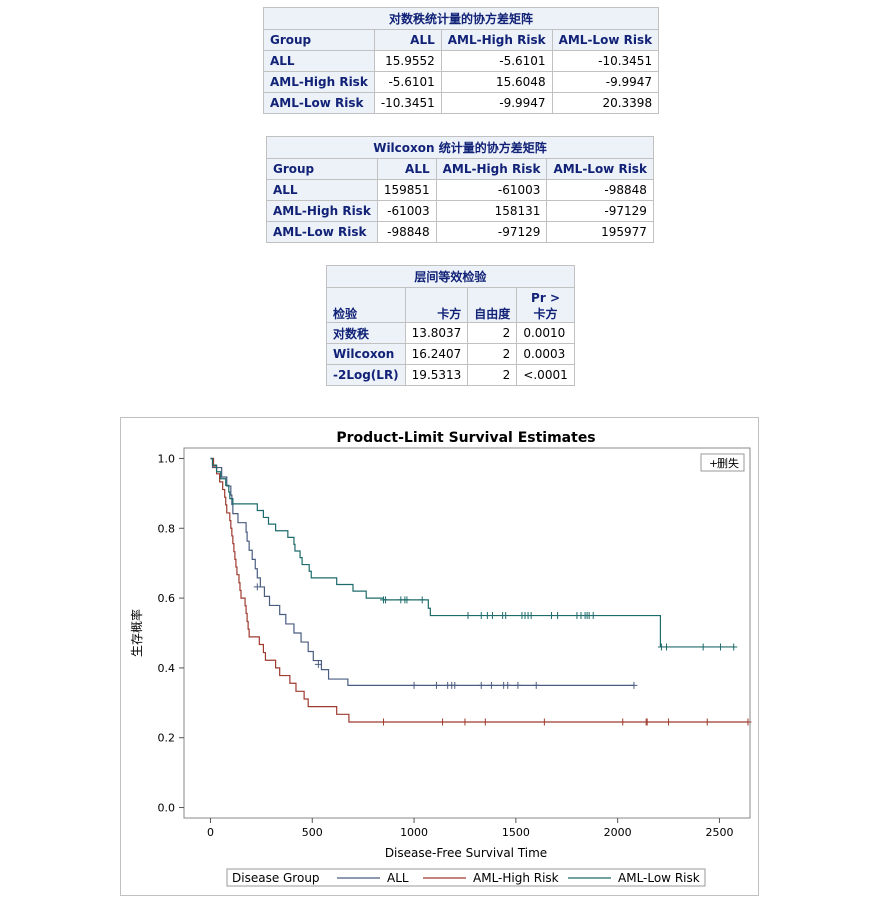 This screenshot has height=901, width=893. Describe the element at coordinates (605, 103) in the screenshot. I see `table-cell: 20.3398` at that location.